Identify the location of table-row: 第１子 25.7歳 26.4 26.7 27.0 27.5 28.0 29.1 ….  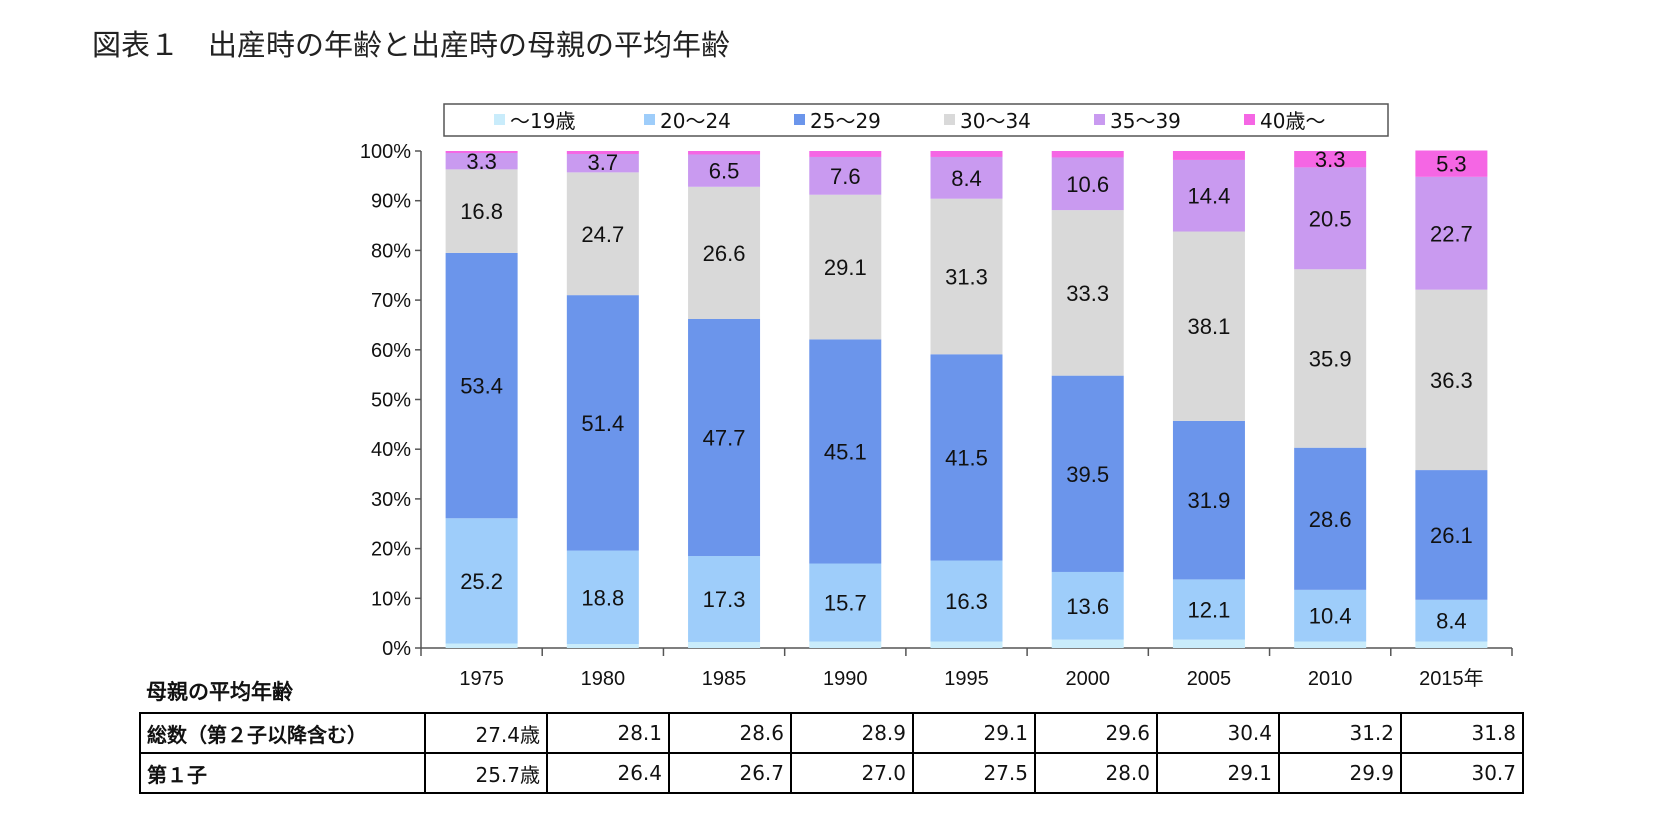
(831, 773).